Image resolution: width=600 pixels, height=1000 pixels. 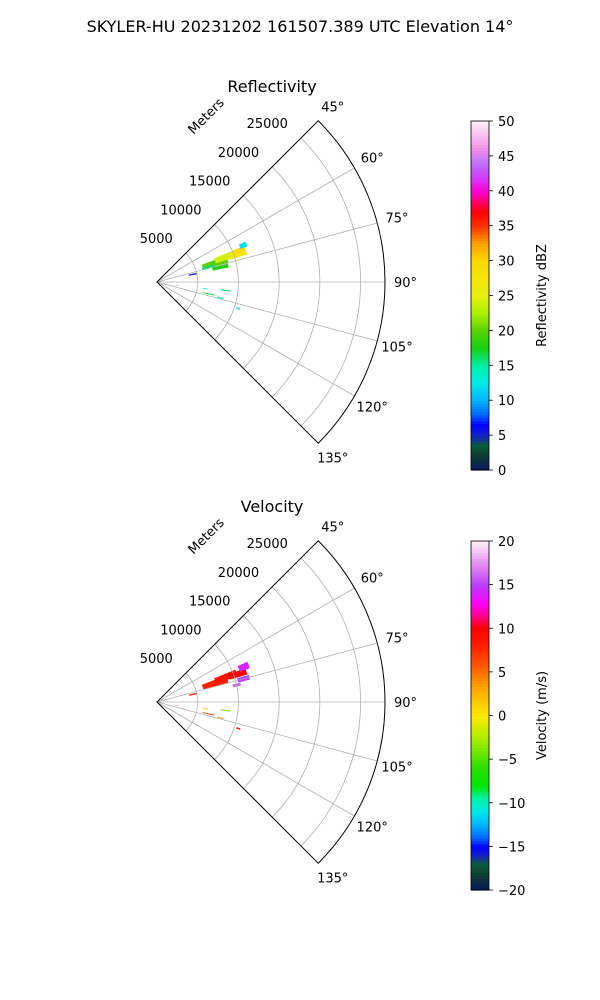 What do you see at coordinates (511, 891) in the screenshot?
I see `colorbar-tick-label: −20` at bounding box center [511, 891].